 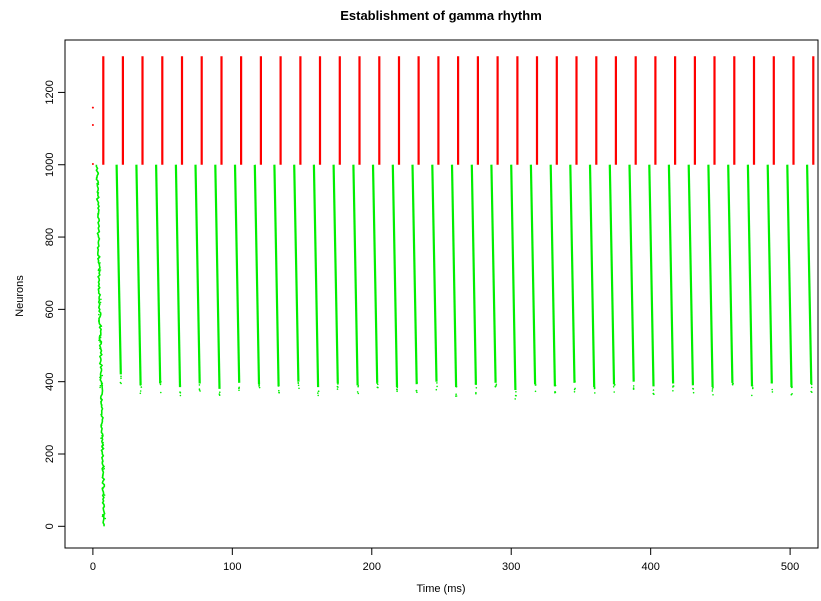 I want to click on y-axis-label: Neurons, so click(x=20, y=296).